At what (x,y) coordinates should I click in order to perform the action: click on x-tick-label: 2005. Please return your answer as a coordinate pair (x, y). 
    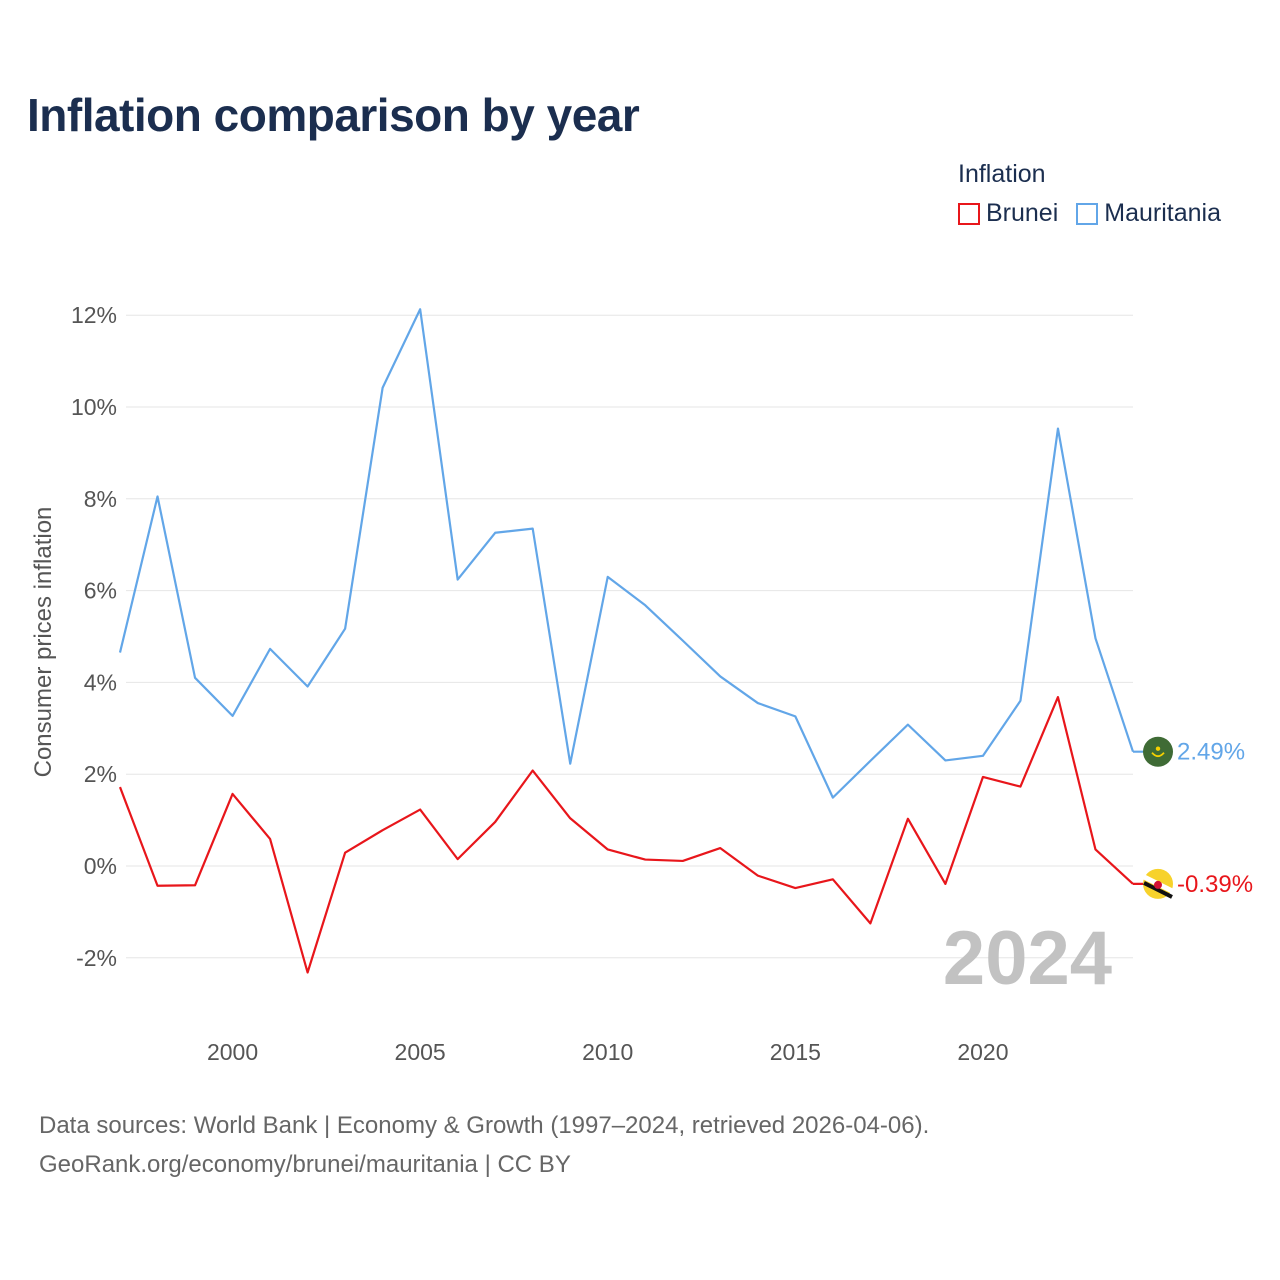
    Looking at the image, I should click on (420, 1052).